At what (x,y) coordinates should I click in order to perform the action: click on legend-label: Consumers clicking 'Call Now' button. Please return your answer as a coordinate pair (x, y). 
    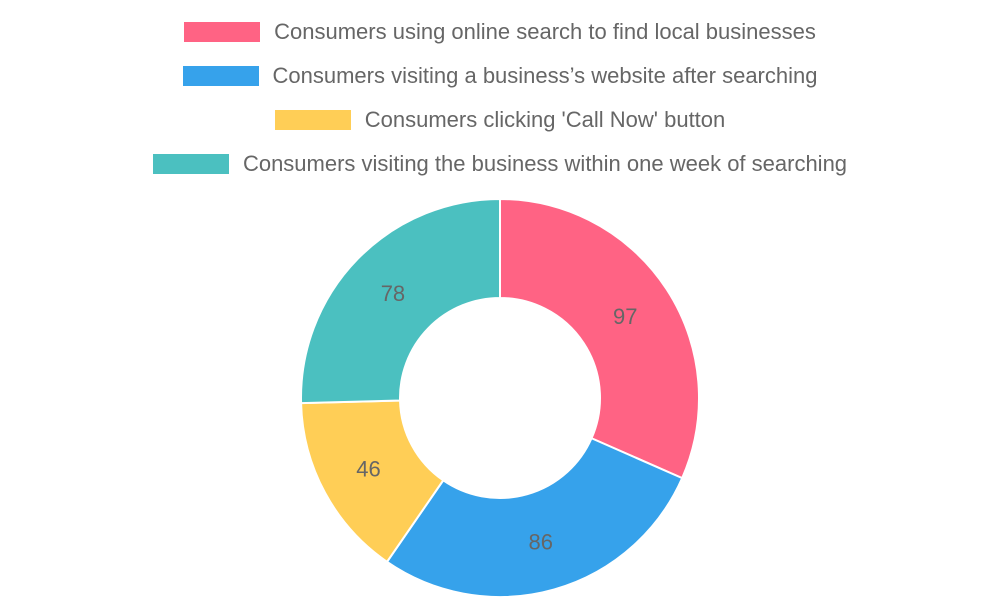
    Looking at the image, I should click on (545, 119).